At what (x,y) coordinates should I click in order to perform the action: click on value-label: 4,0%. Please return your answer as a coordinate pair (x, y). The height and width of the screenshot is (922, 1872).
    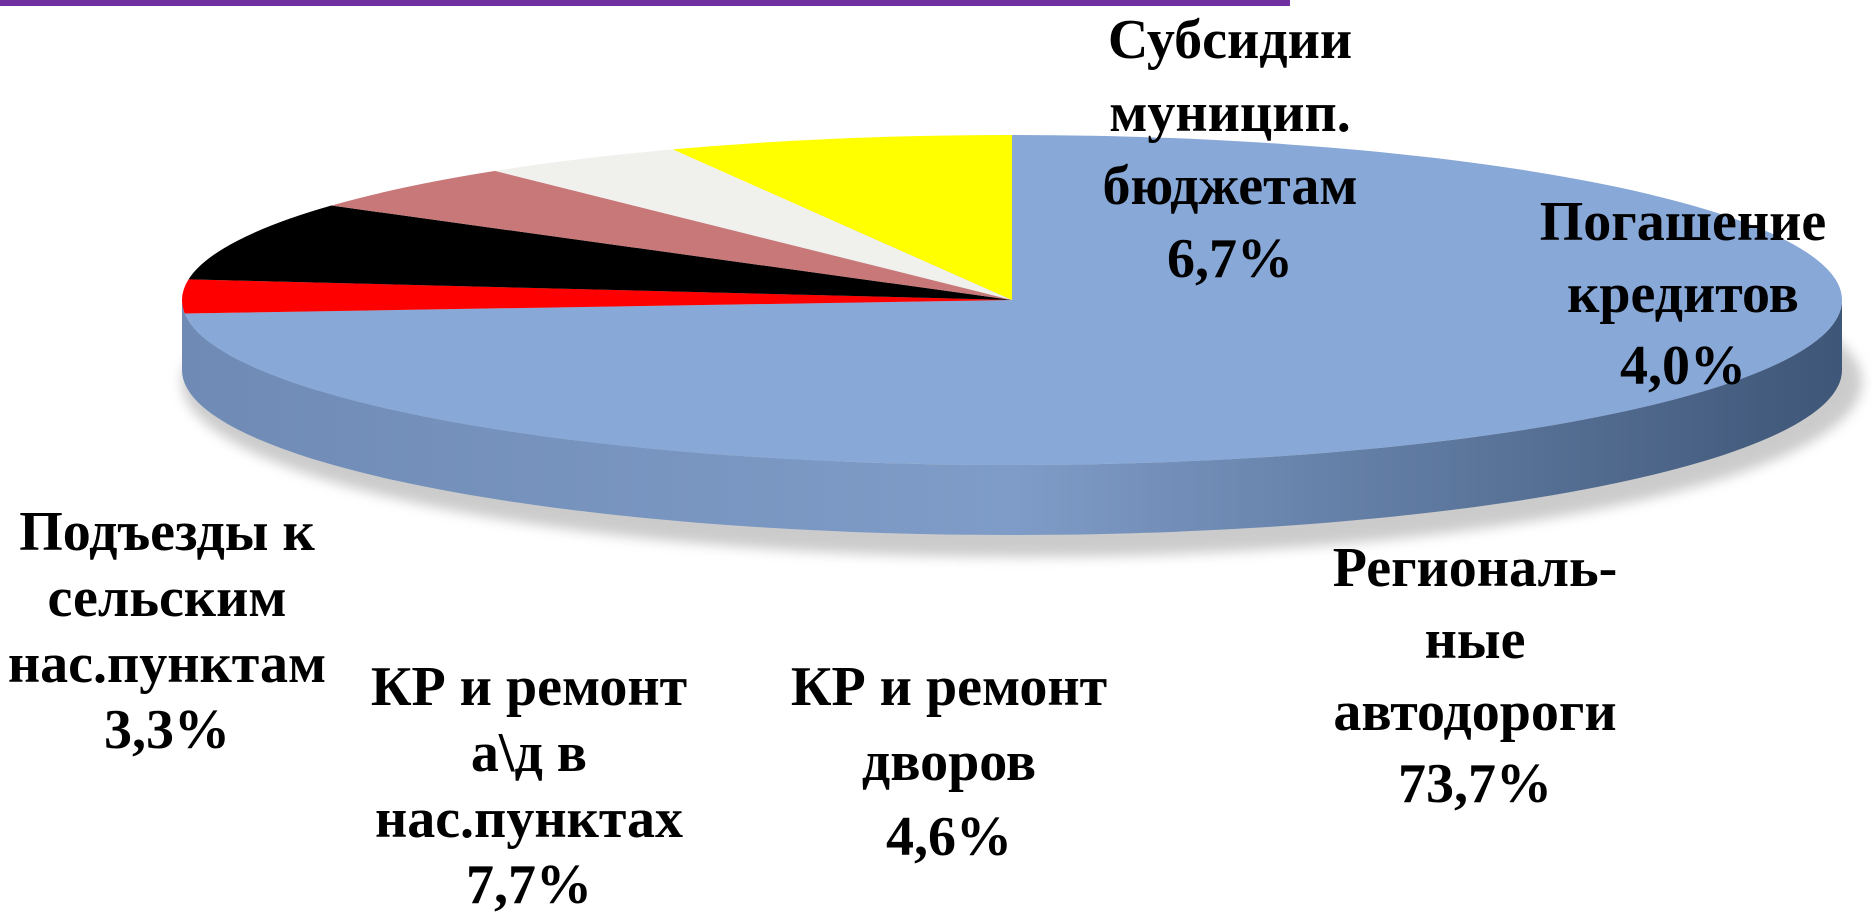
    Looking at the image, I should click on (1683, 366).